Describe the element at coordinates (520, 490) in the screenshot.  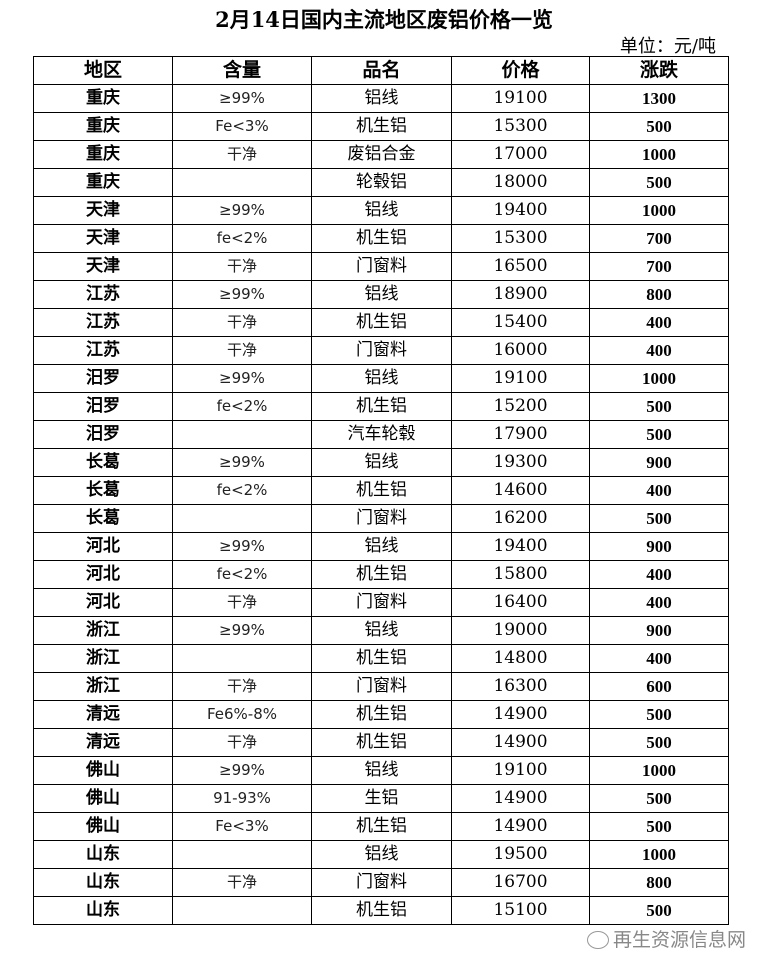
I see `cell-price: 14600` at that location.